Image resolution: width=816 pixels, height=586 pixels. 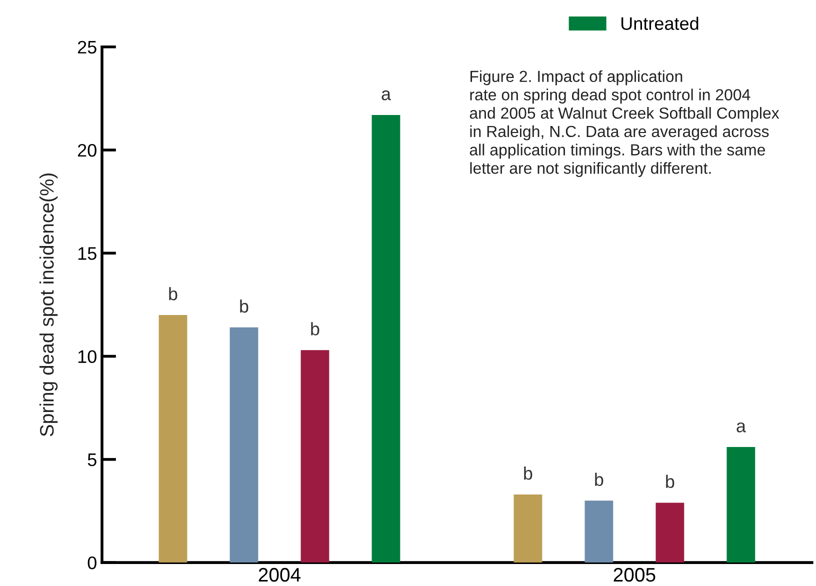 I want to click on y-tick-label: 15, so click(x=87, y=253).